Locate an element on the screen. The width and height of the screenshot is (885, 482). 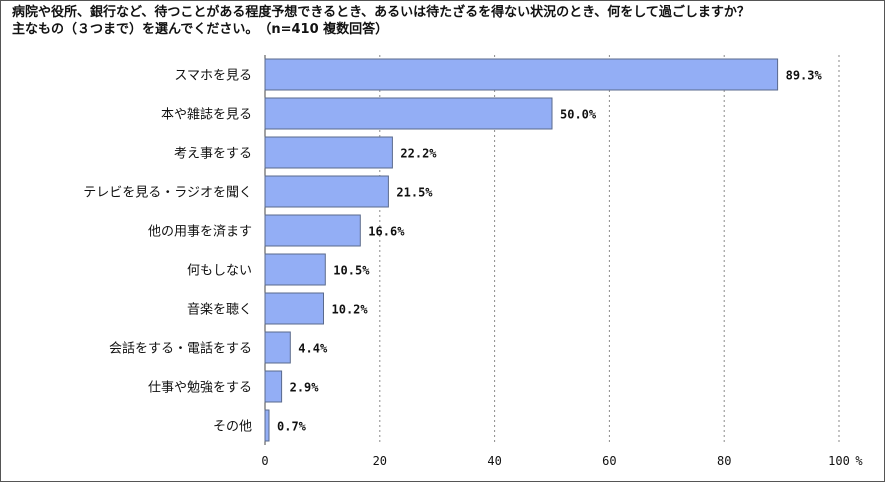
category-label-0: スマホを見る is located at coordinates (213, 76).